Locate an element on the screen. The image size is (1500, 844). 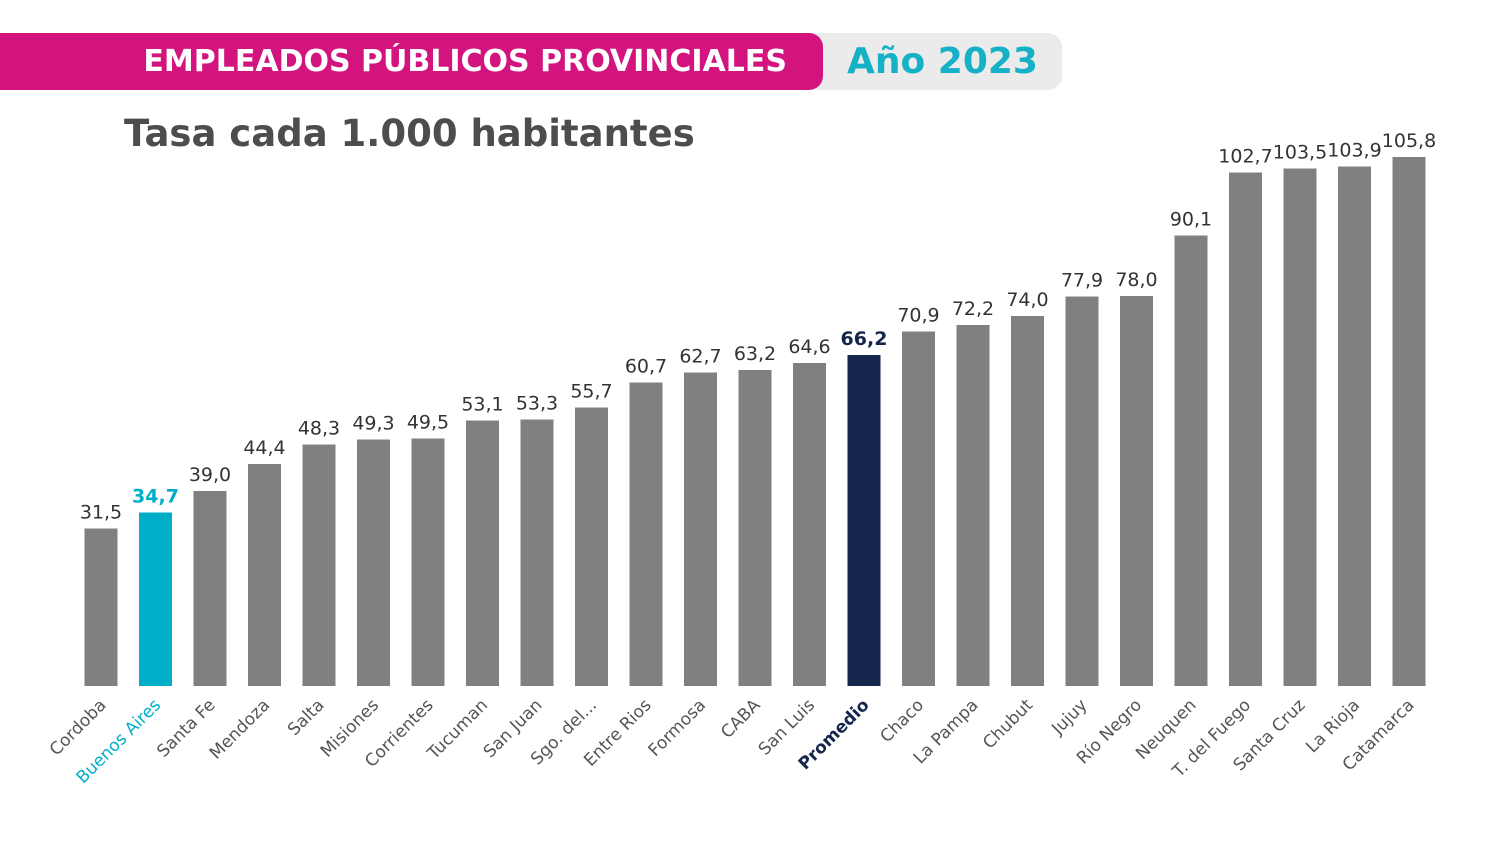
value-label-7: 53,1 is located at coordinates (482, 405).